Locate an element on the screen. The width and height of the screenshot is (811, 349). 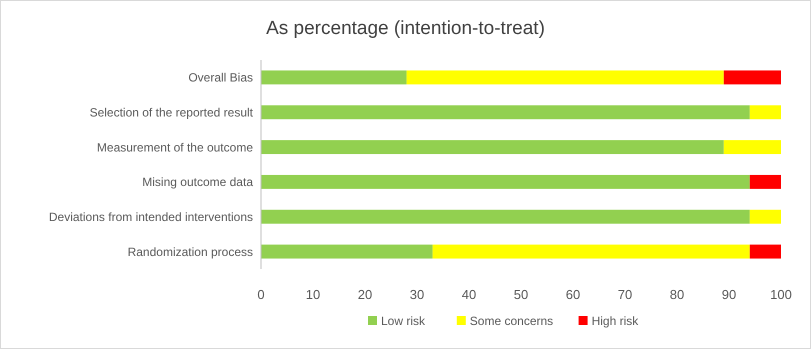
x-tick-label: 10 is located at coordinates (313, 294).